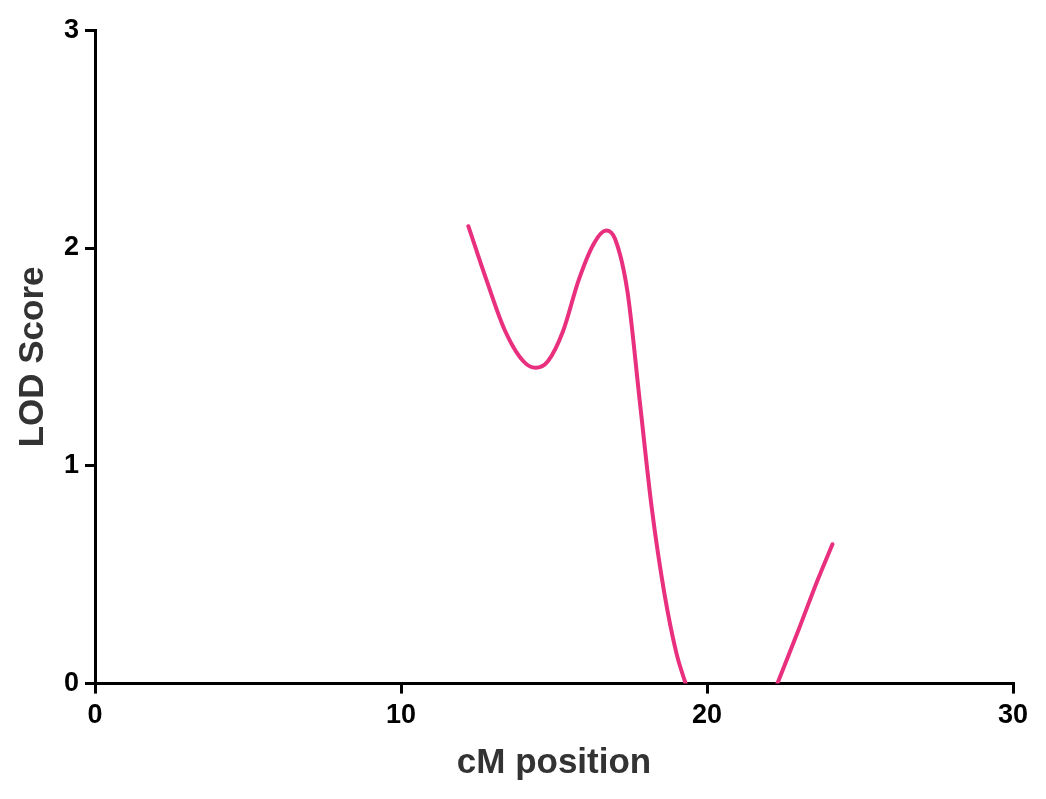  I want to click on y-tick-label: 3, so click(71, 28).